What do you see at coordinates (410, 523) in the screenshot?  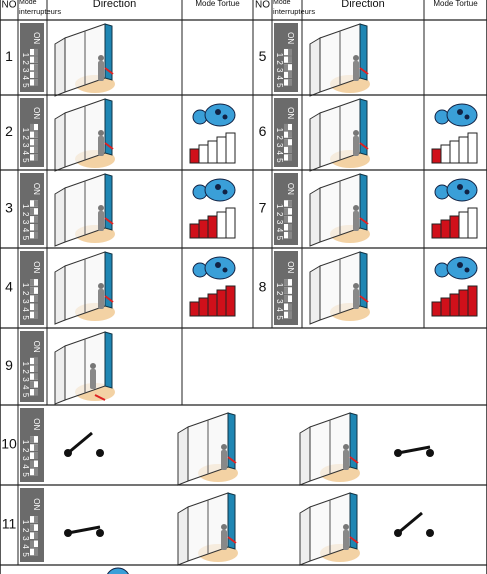 I see `switch-lever` at bounding box center [410, 523].